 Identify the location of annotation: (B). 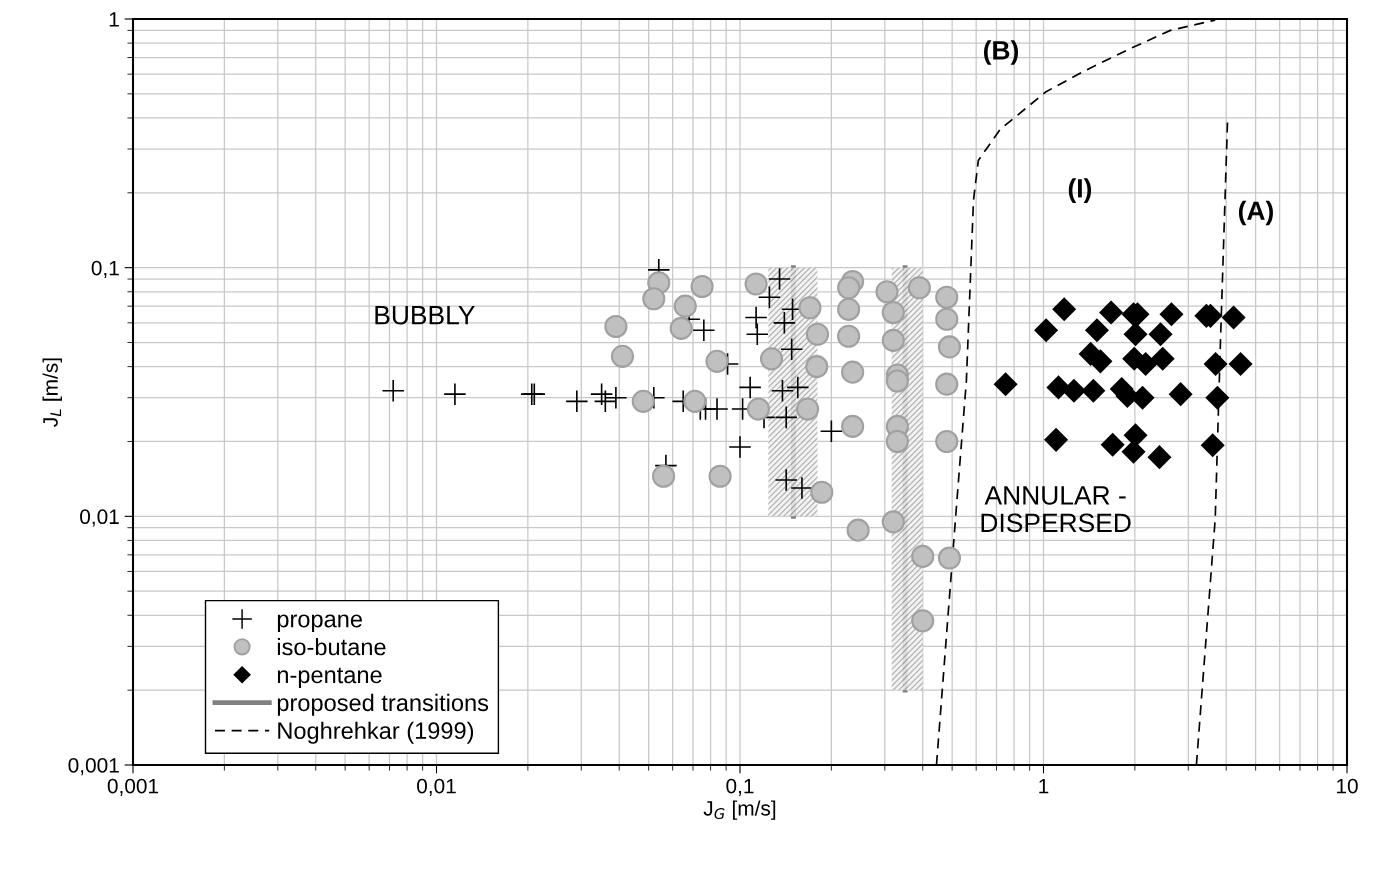
(1001, 52).